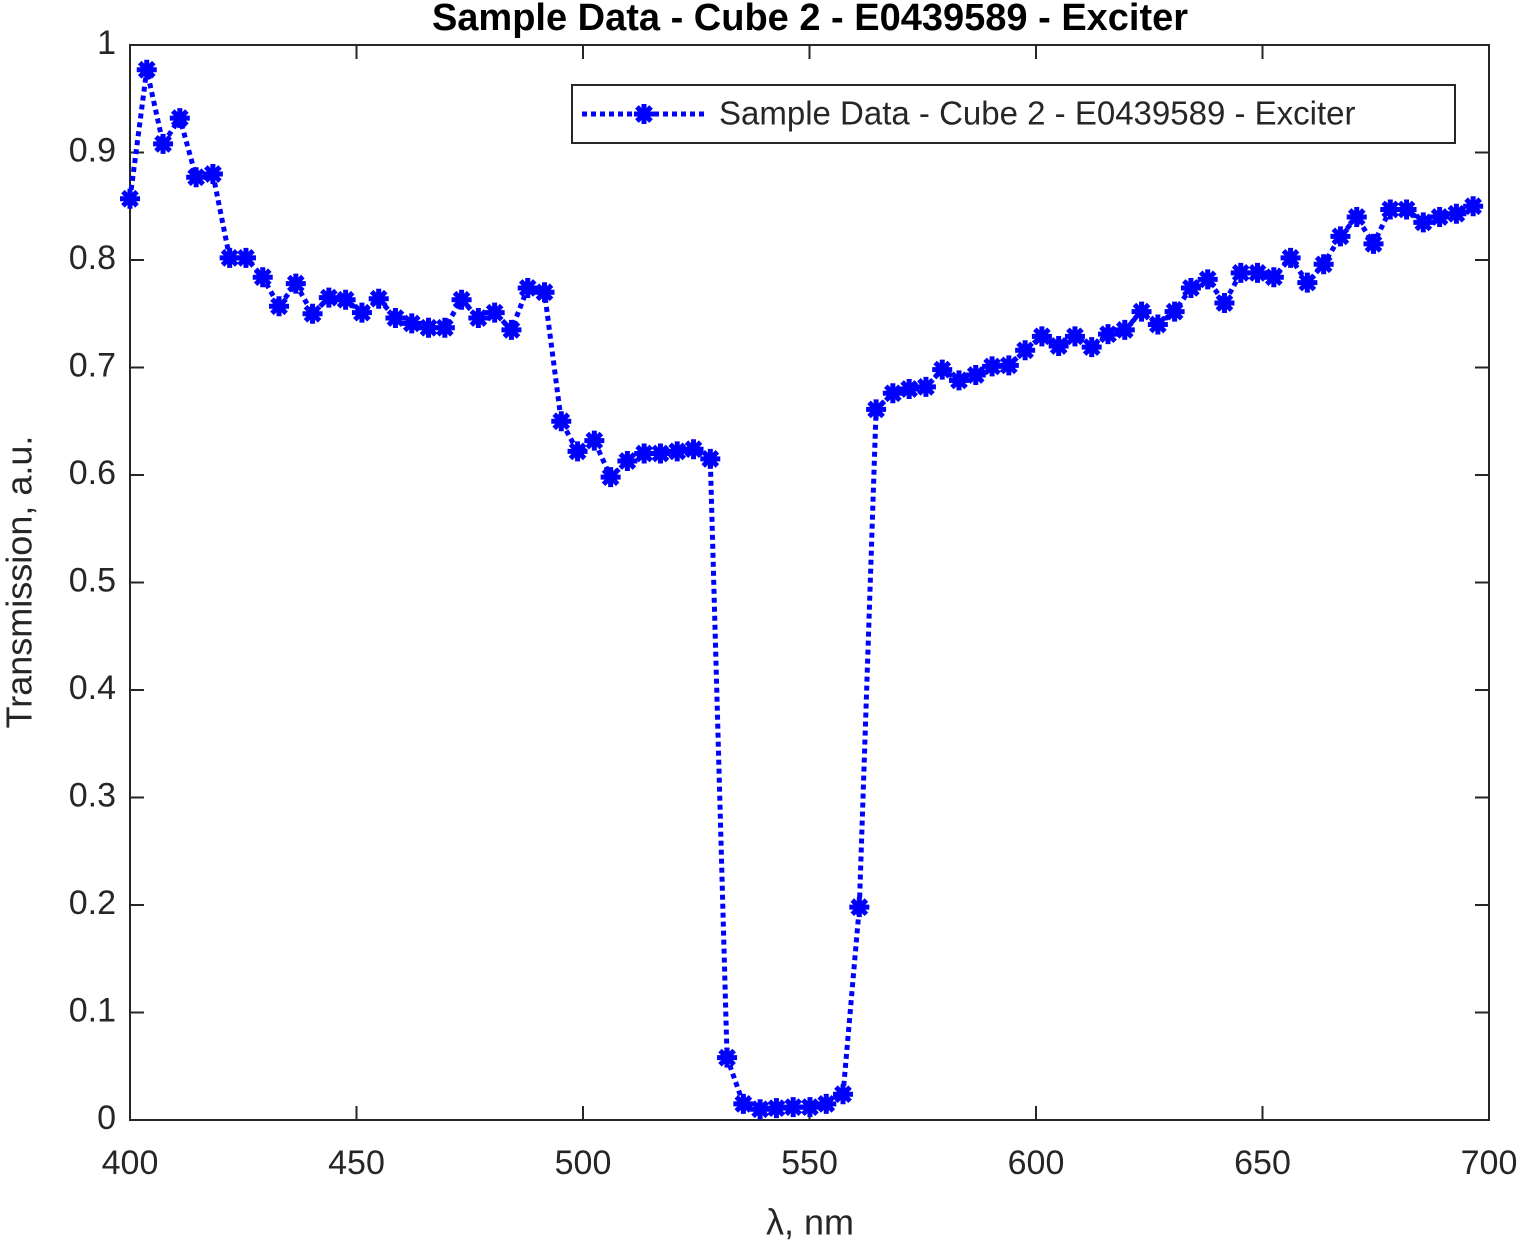  I want to click on legend-box, so click(1013, 114).